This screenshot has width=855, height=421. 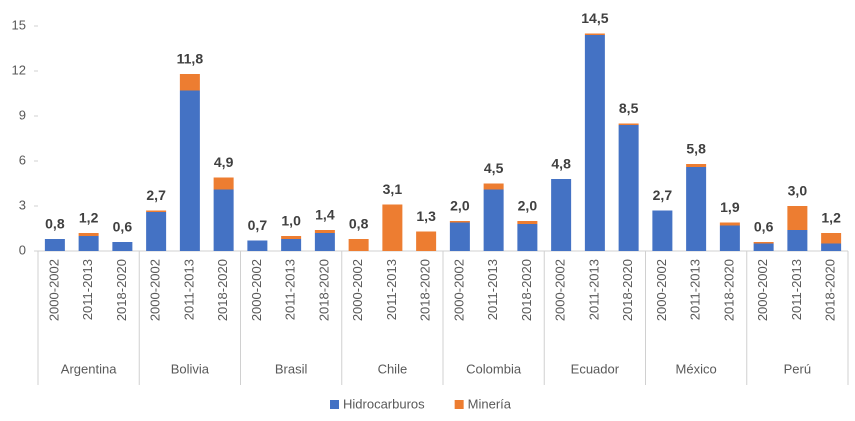 I want to click on total-label: 1,0, so click(x=291, y=221).